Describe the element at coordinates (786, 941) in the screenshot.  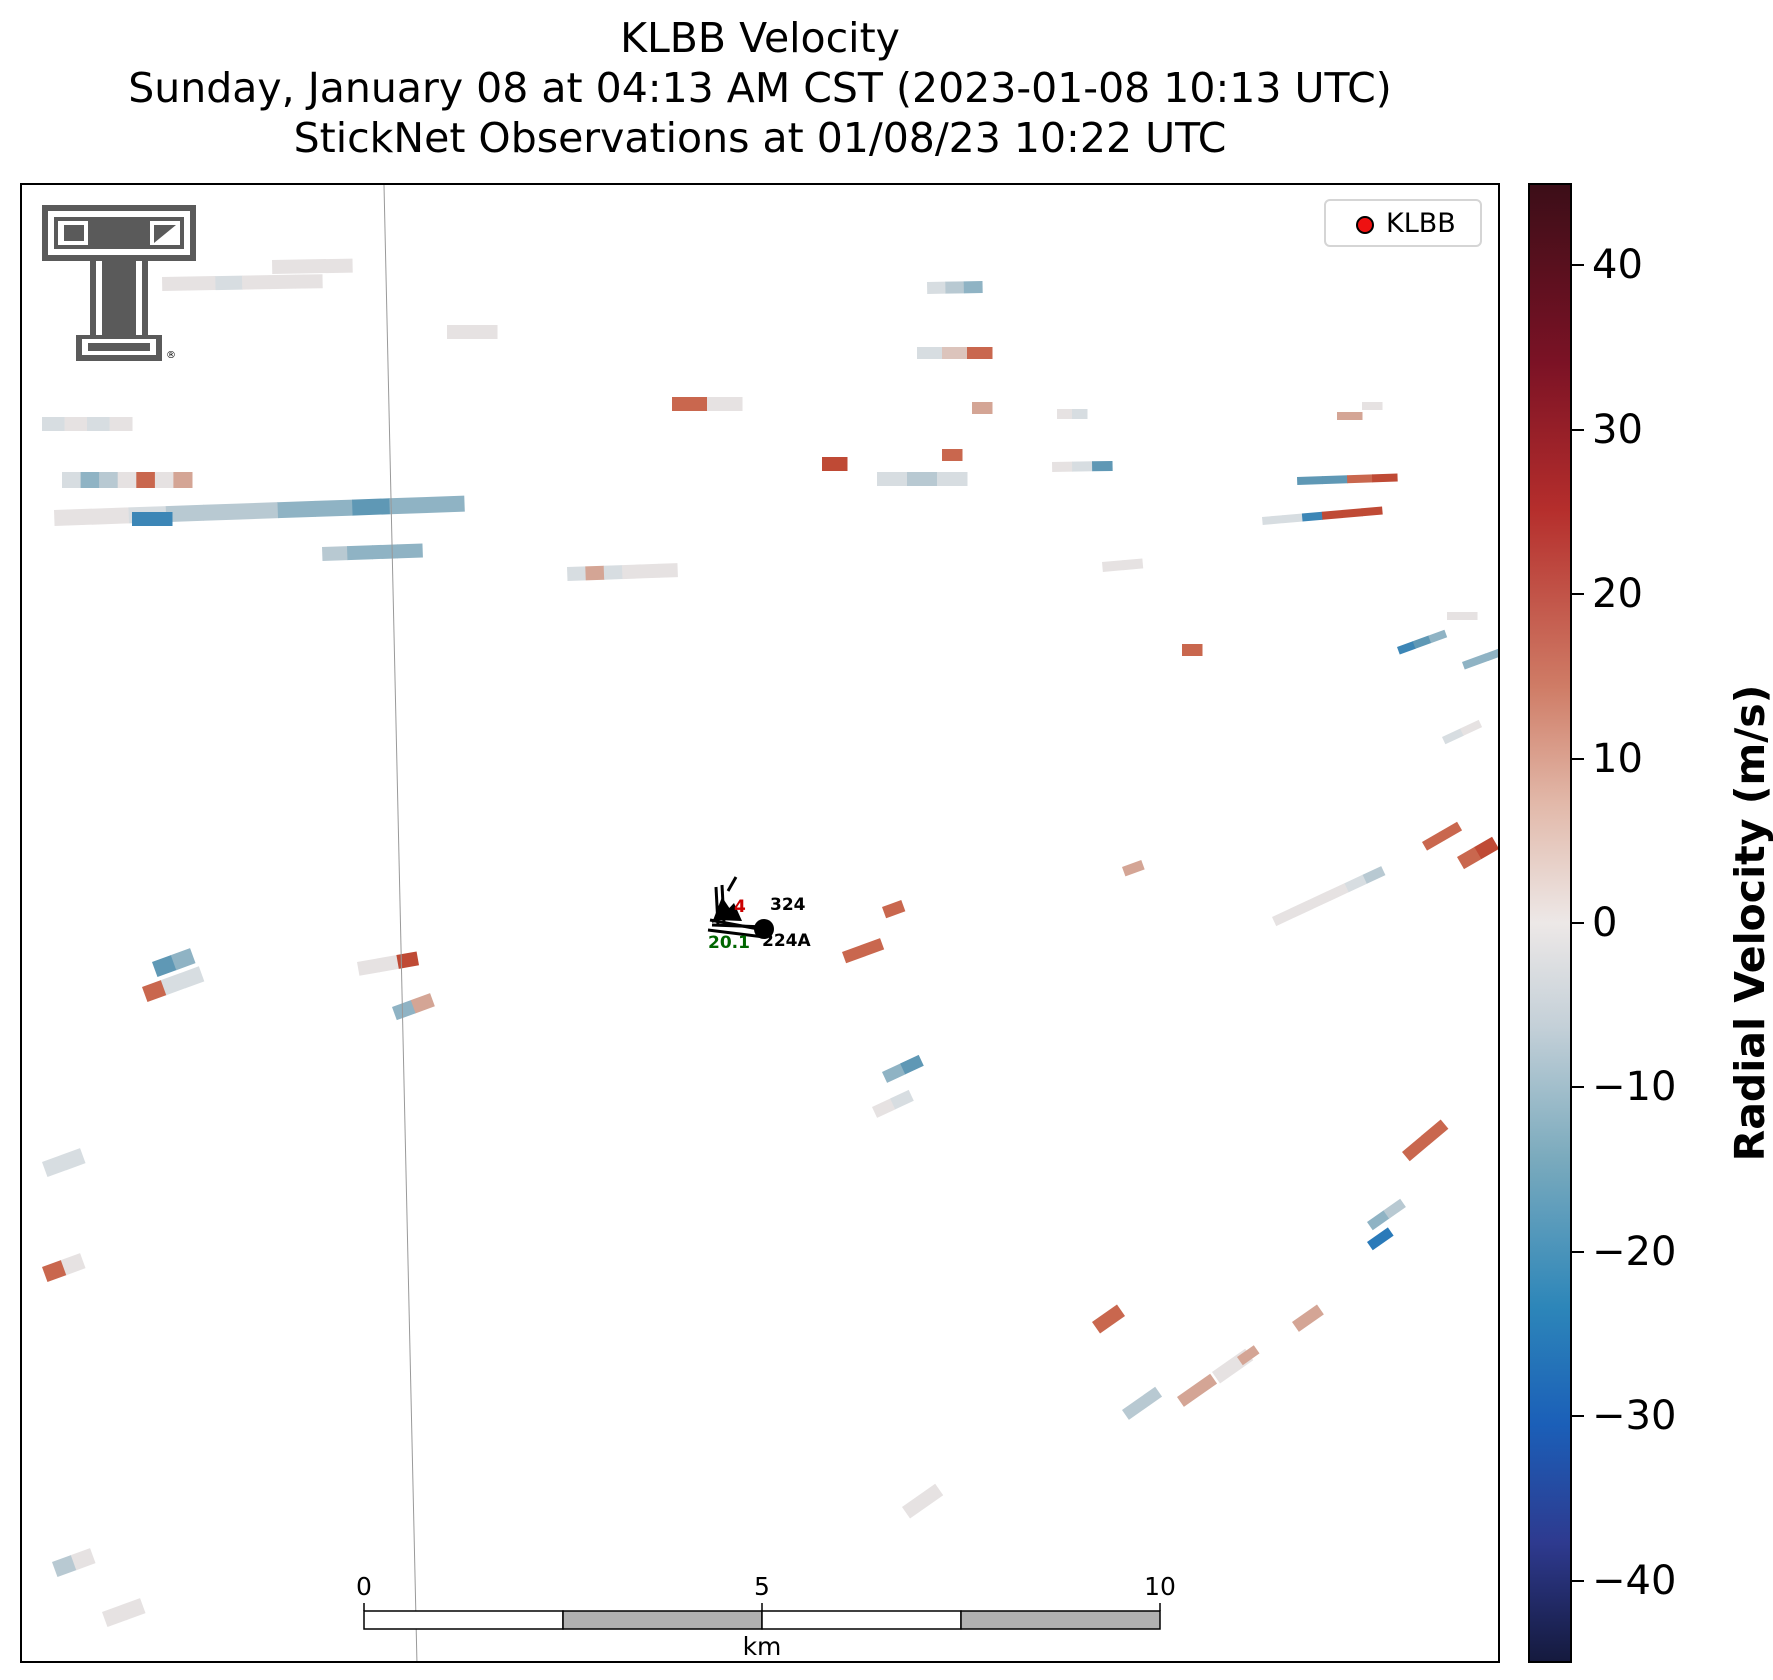
I see `station-id-224A: 224A` at that location.